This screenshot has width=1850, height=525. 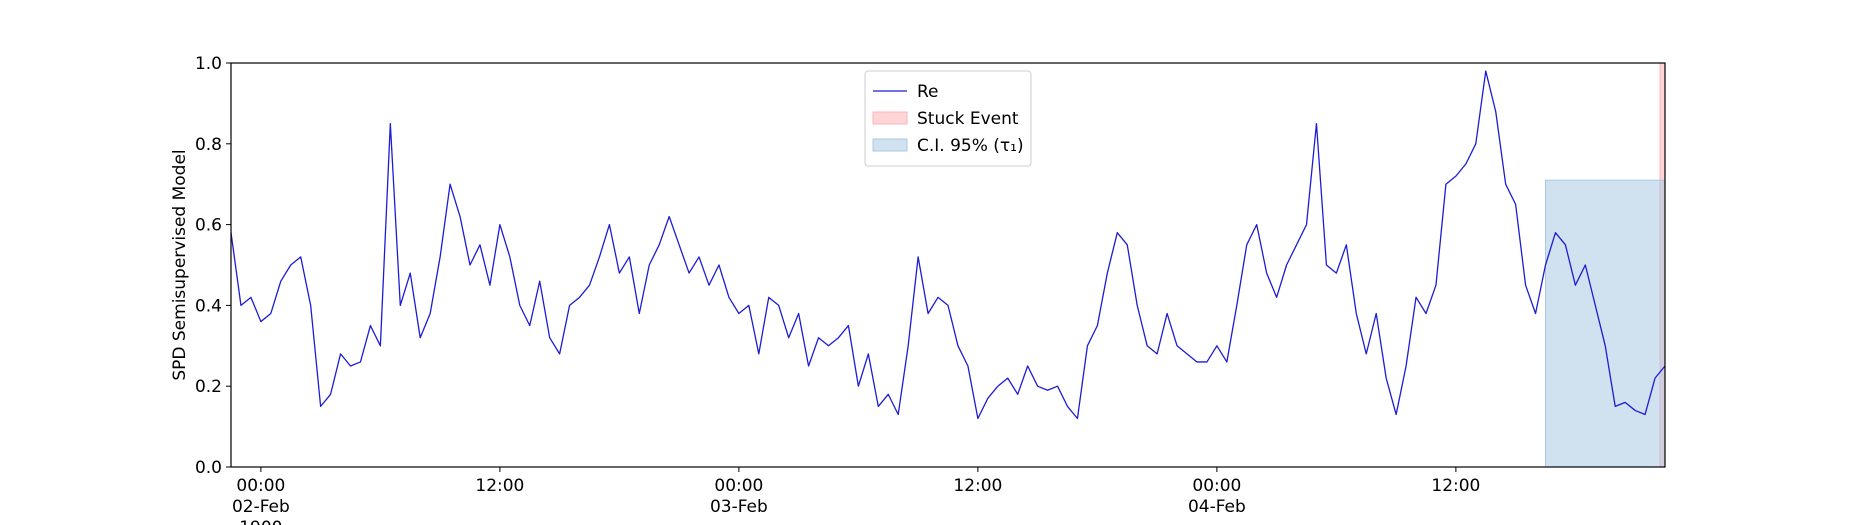 I want to click on legend-label: Re, so click(x=928, y=92).